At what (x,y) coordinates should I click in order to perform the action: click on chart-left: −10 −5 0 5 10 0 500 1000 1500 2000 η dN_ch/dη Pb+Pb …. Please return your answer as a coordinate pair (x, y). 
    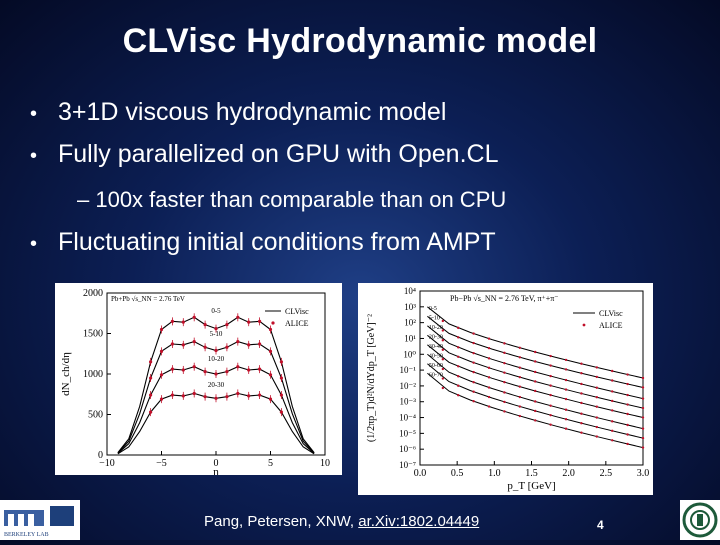
    Looking at the image, I should click on (195, 383).